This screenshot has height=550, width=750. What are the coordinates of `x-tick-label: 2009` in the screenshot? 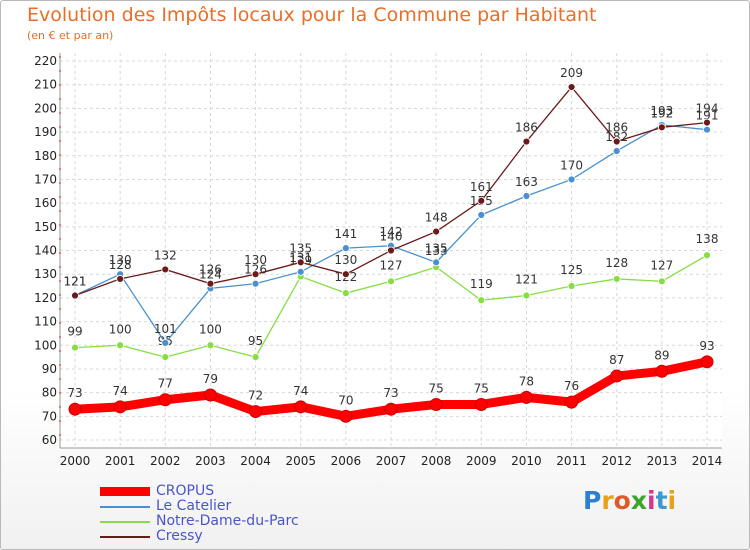 It's located at (481, 461).